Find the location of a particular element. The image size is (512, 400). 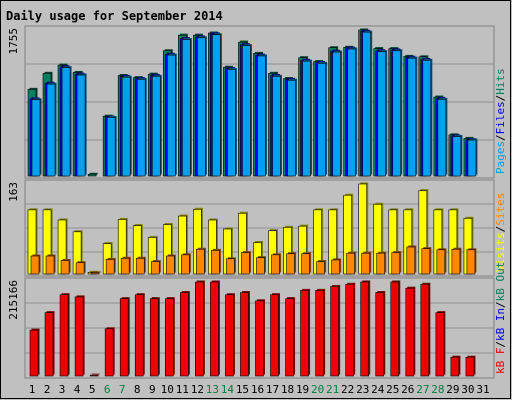

x-tick-label: 8 is located at coordinates (137, 389).